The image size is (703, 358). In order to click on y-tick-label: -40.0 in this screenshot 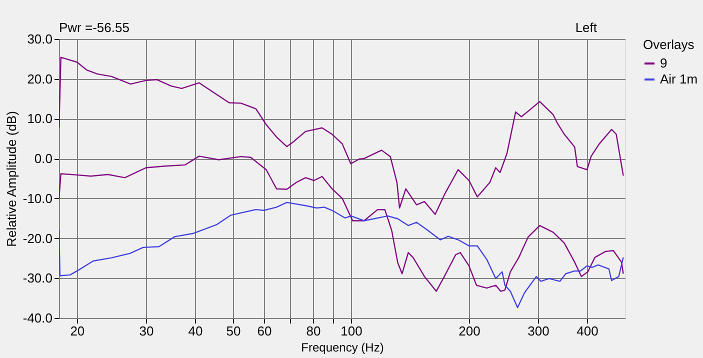, I will do `click(37, 318)`.